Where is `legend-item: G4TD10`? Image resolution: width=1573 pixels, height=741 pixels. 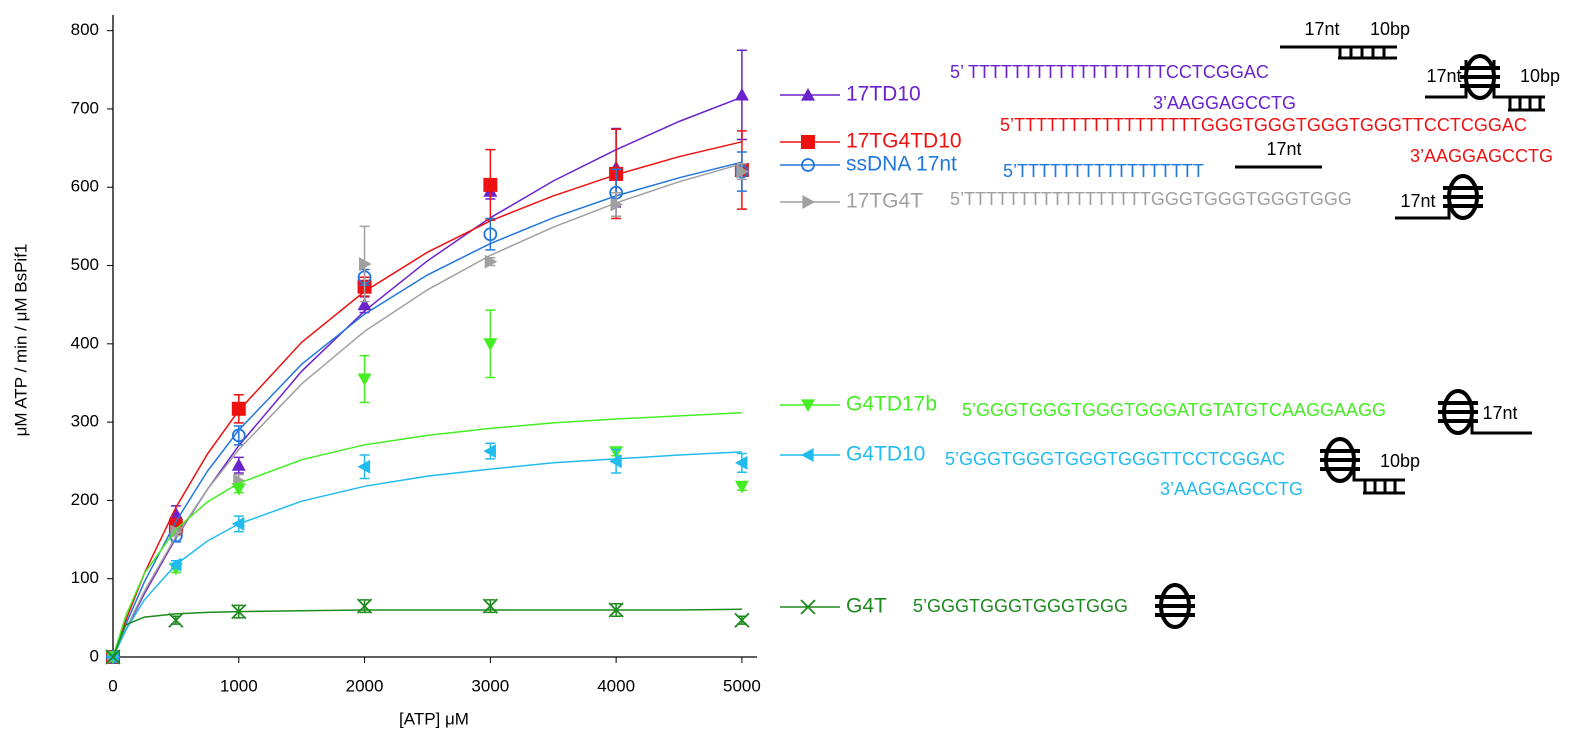
legend-item: G4TD10 is located at coordinates (852, 454).